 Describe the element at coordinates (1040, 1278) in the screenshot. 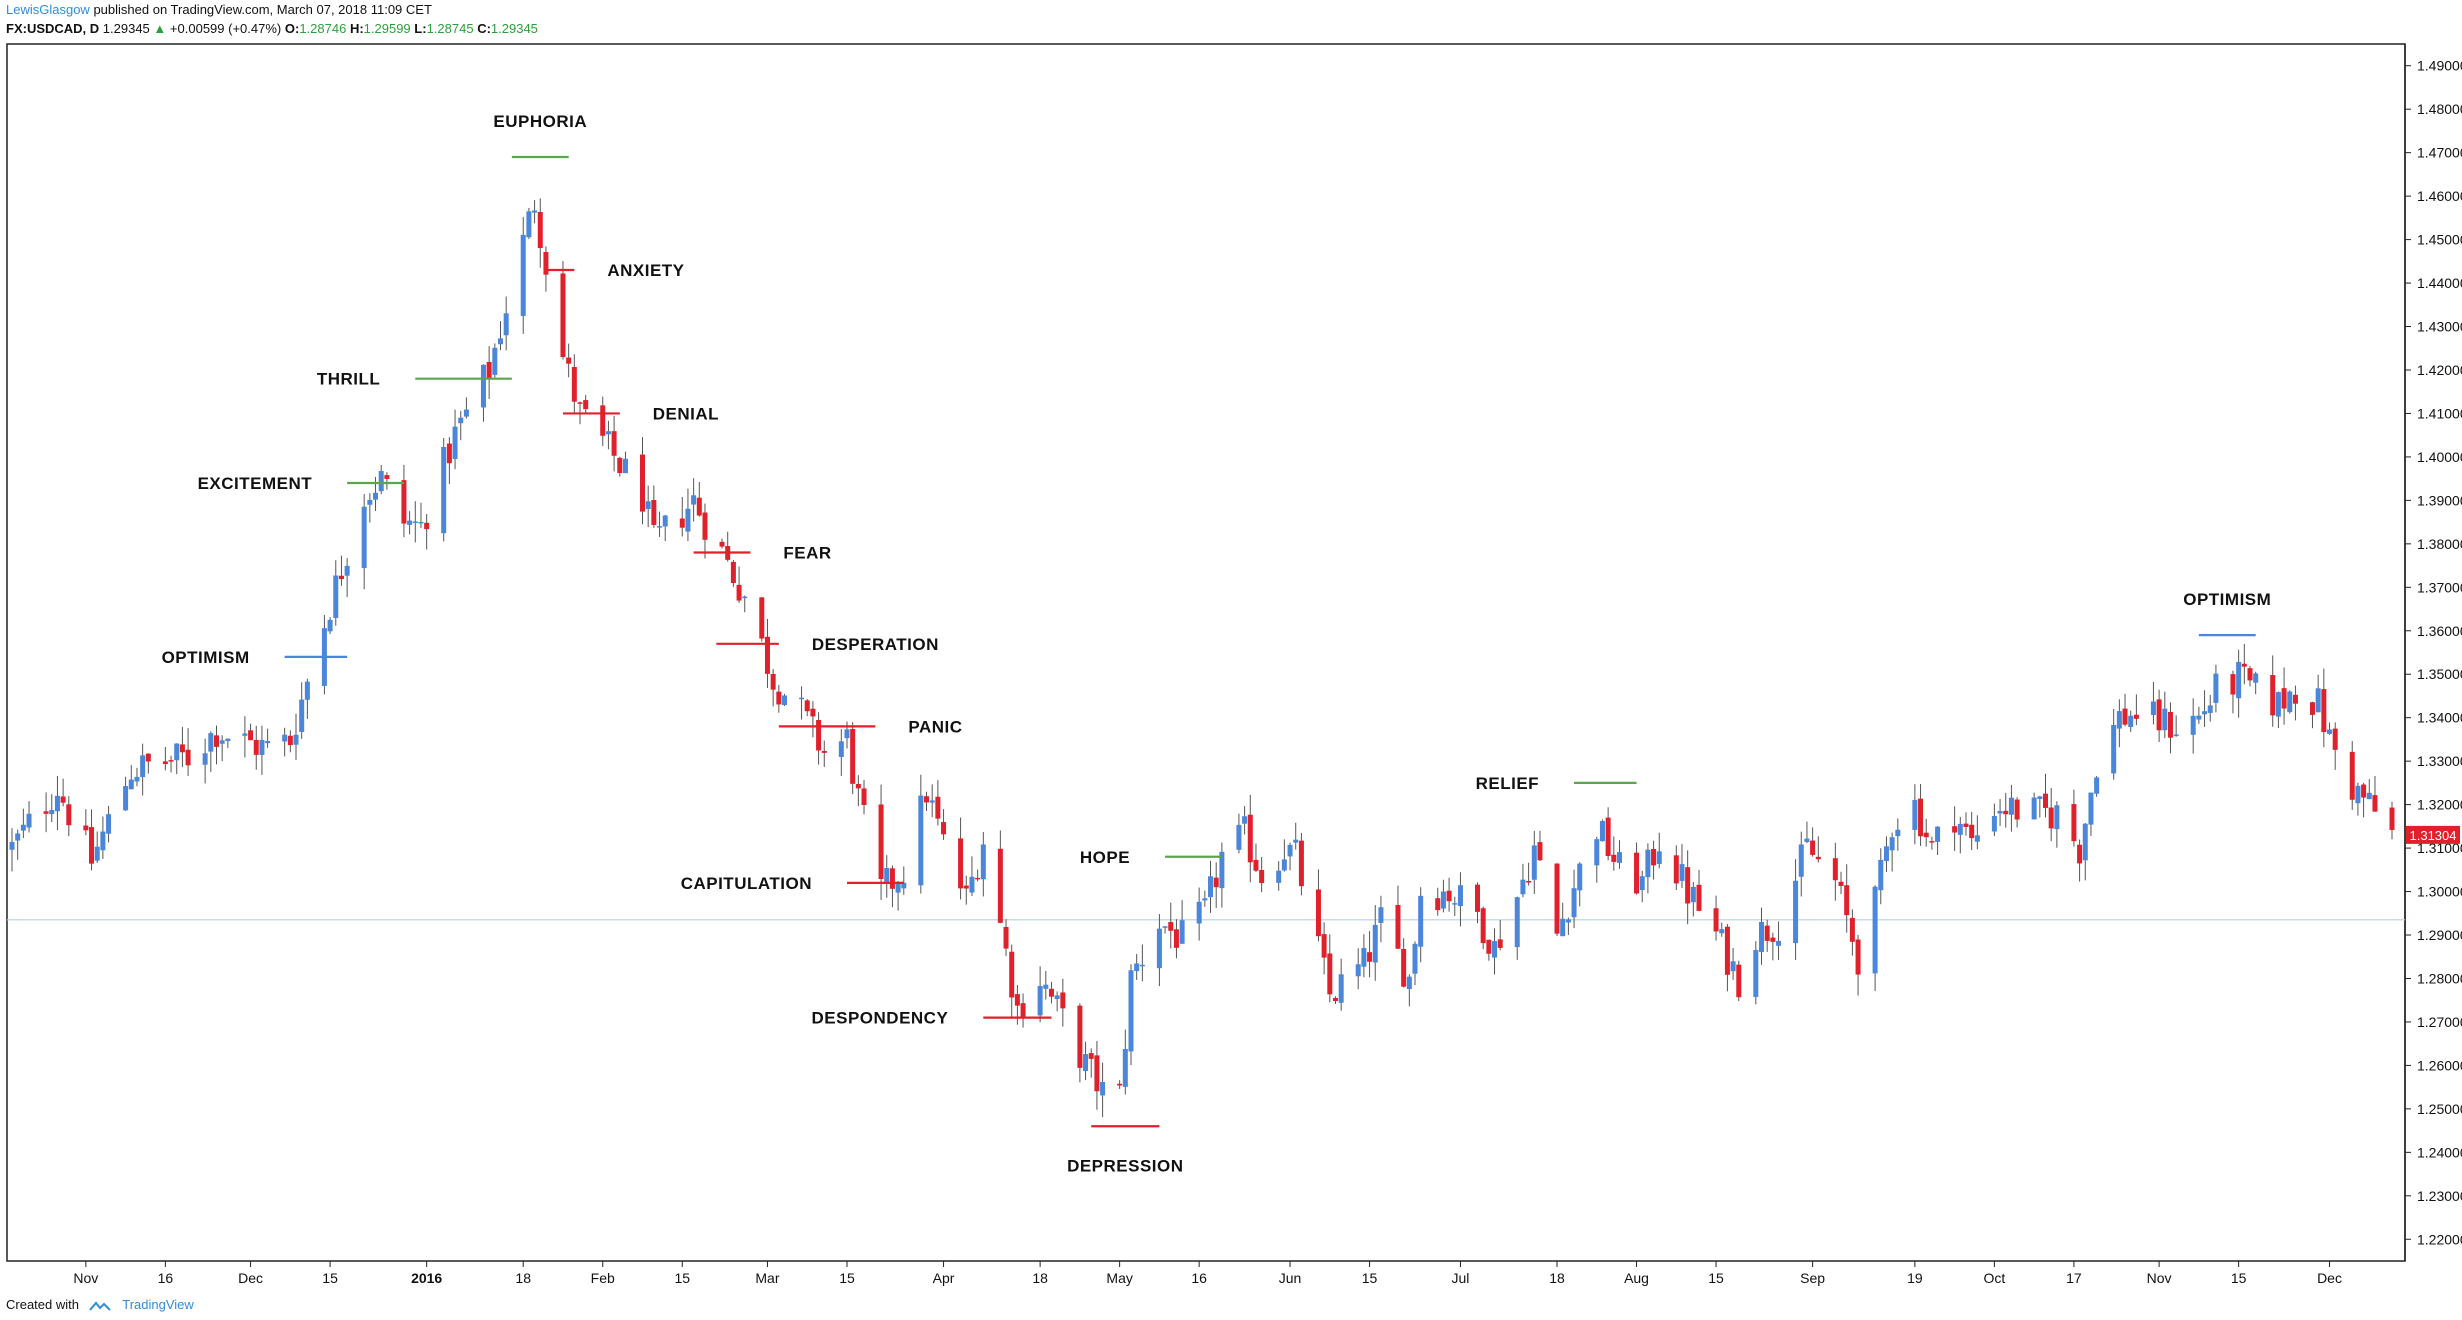

I see `x-tick-label: 18` at that location.